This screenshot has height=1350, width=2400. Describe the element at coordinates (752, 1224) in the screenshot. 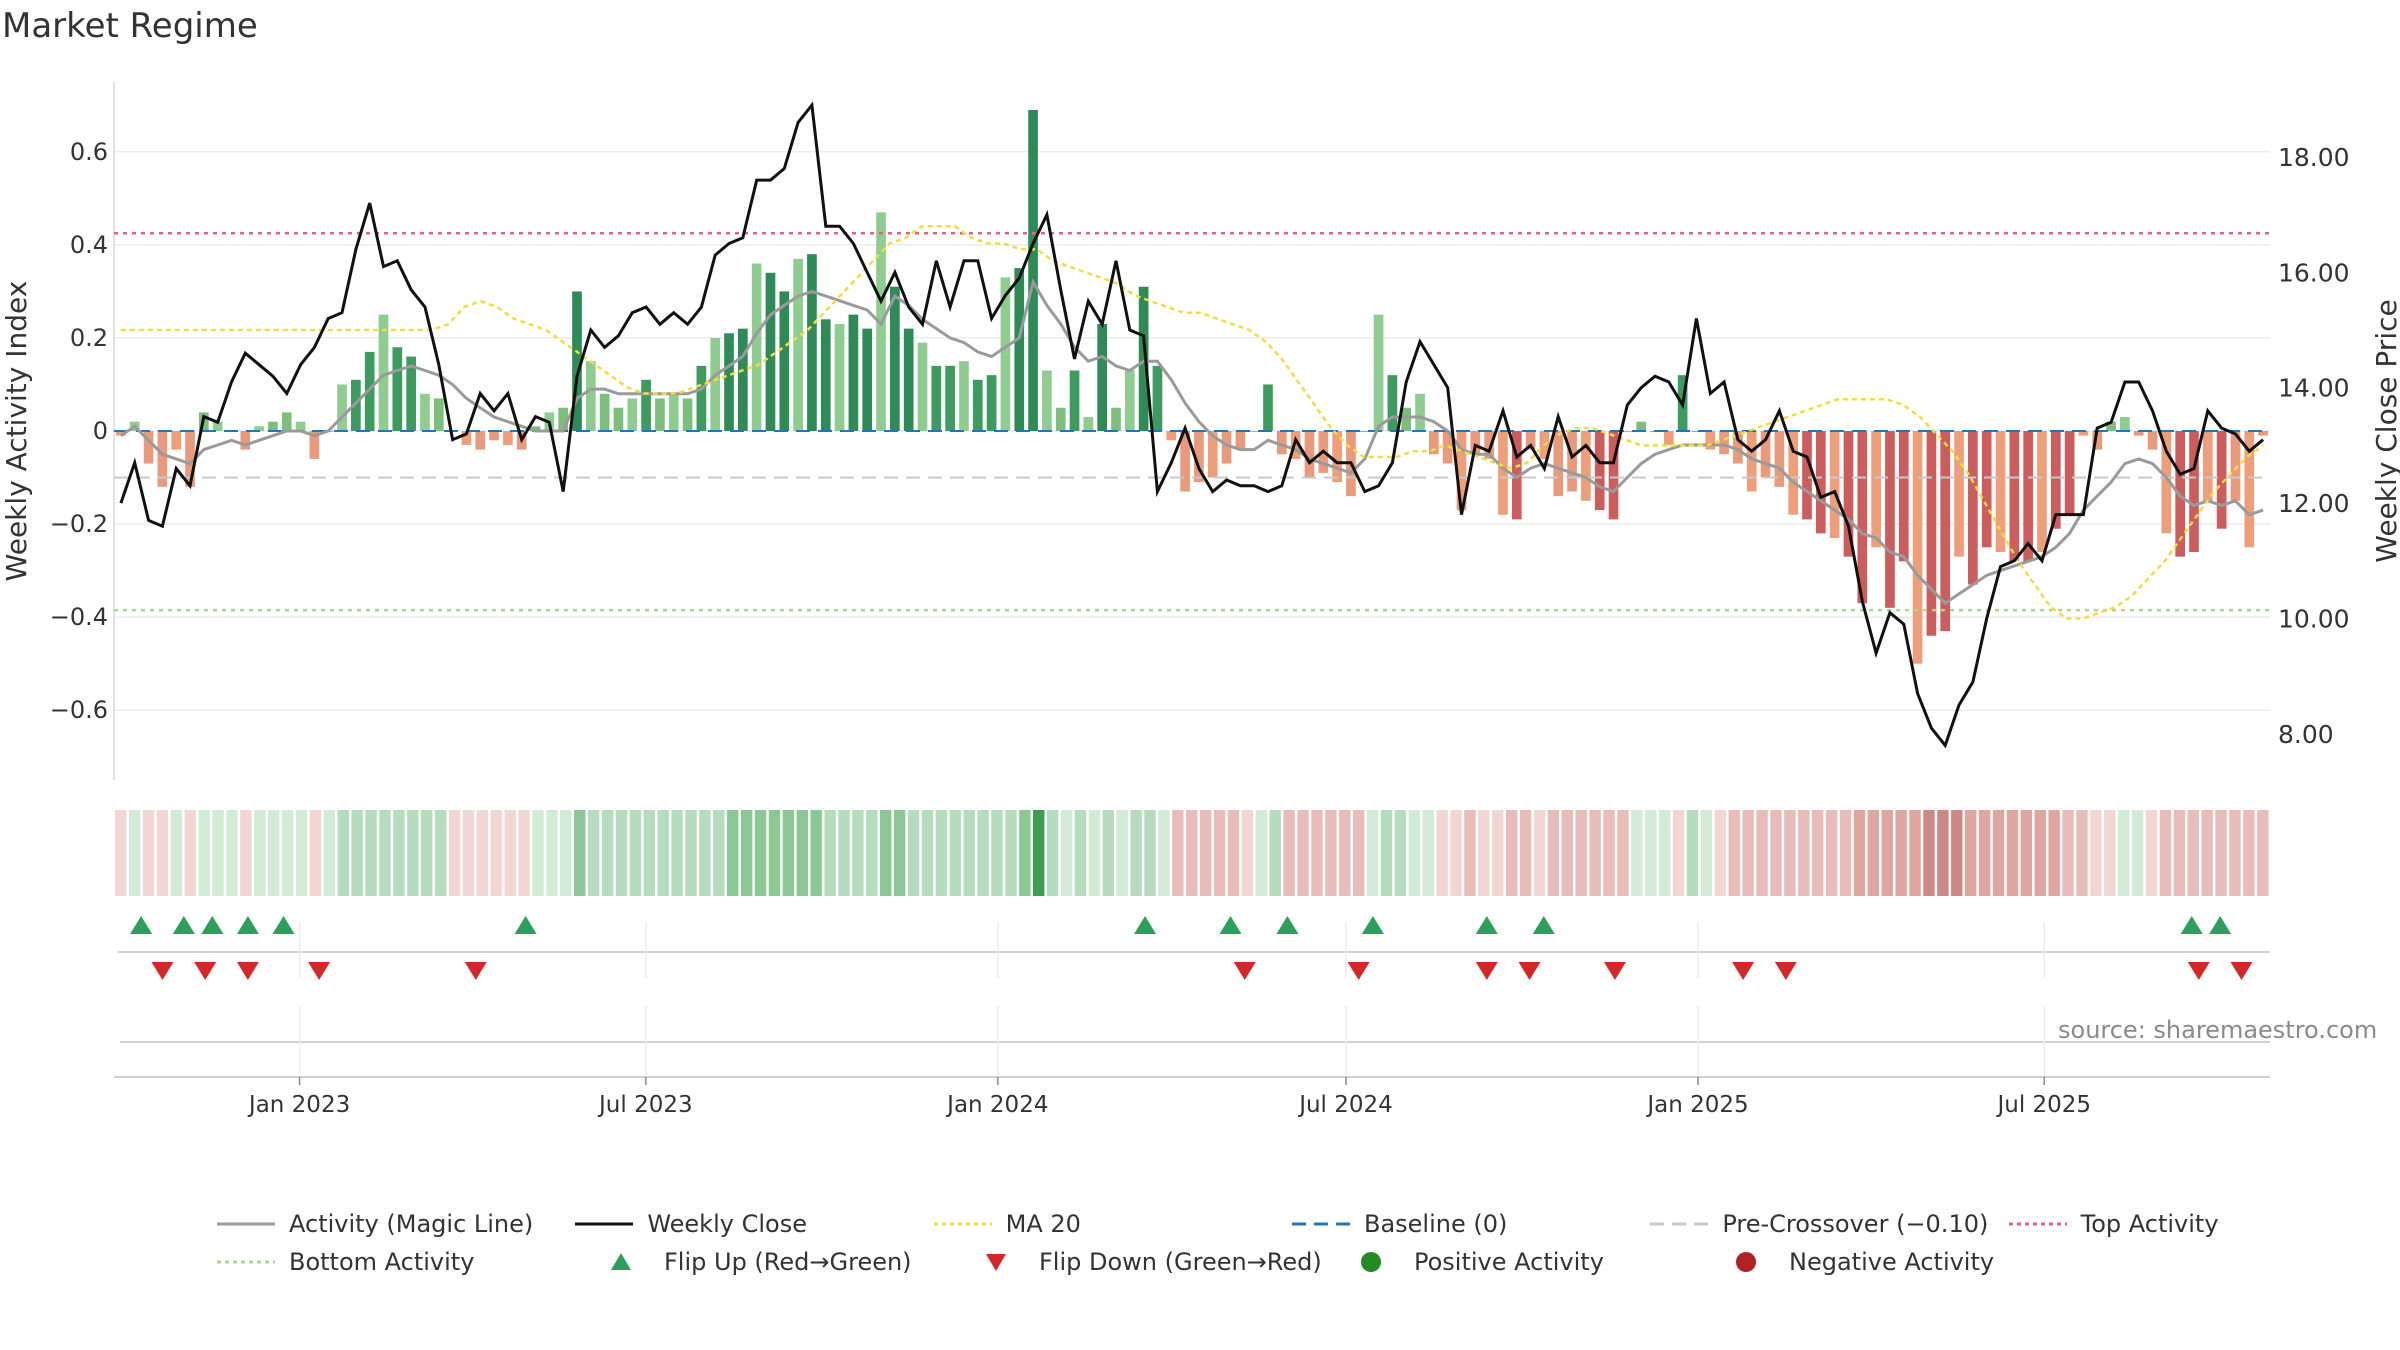

I see `legend-item: Weekly Close` at that location.